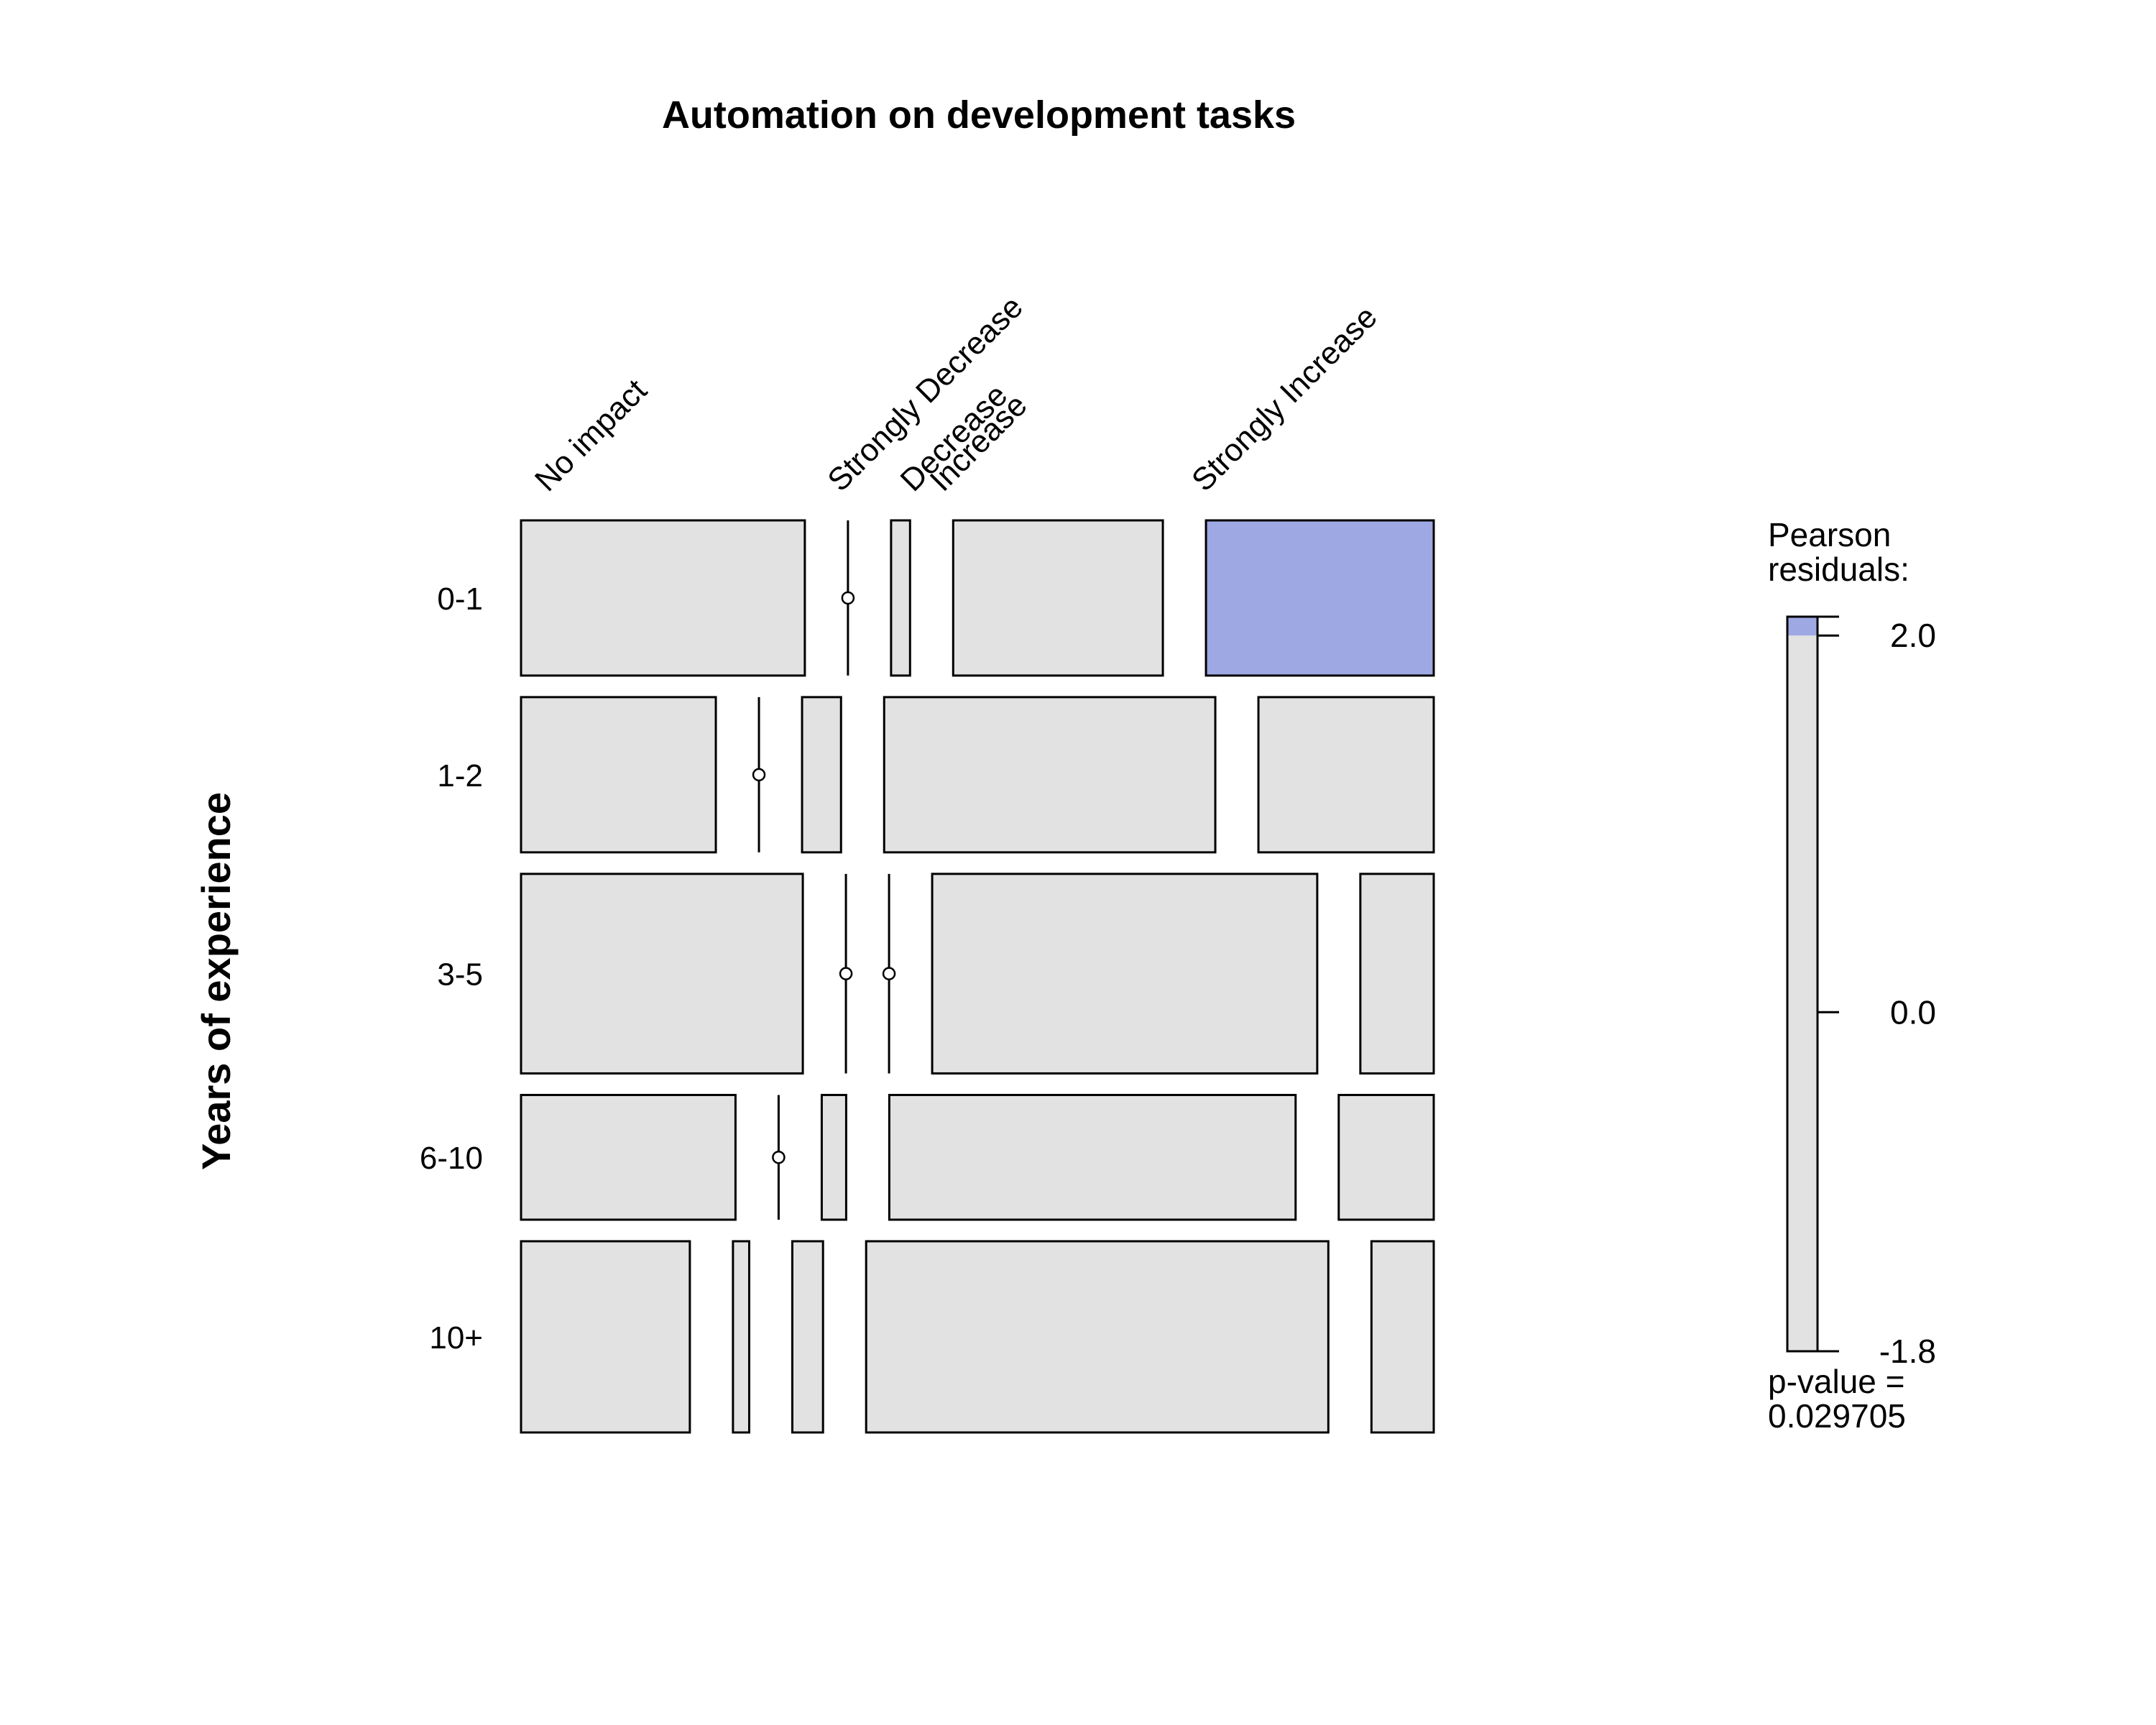  I want to click on mosaic-tile-0-1-strongly-increase, so click(1319, 598).